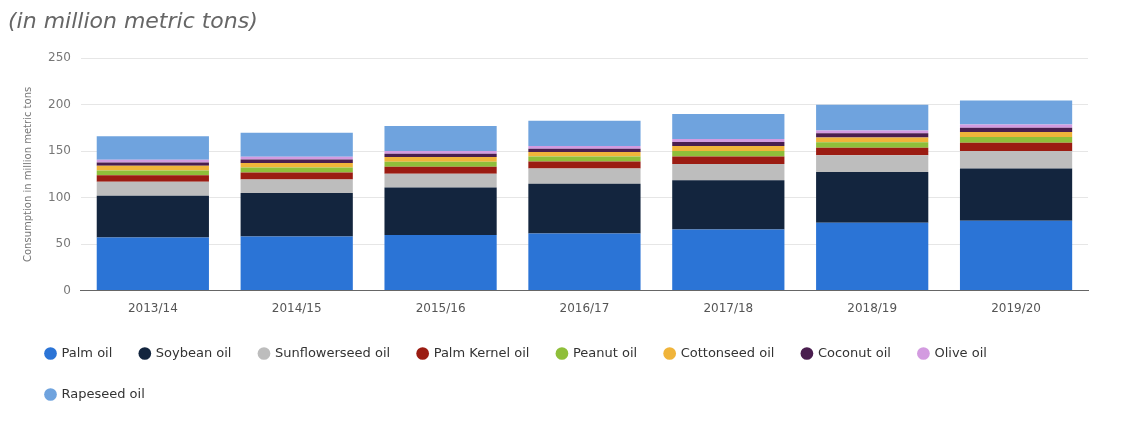  What do you see at coordinates (872, 307) in the screenshot?
I see `x-tick-label: 2018/19` at bounding box center [872, 307].